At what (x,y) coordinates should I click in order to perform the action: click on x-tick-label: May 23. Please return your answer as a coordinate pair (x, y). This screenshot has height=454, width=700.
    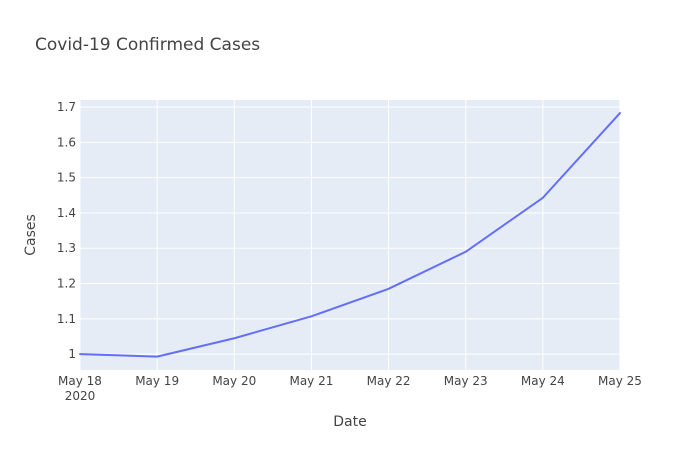
    Looking at the image, I should click on (466, 381).